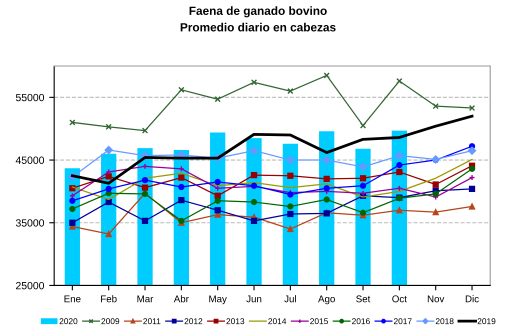  I want to click on y-tick-label: 25000, so click(30, 286).